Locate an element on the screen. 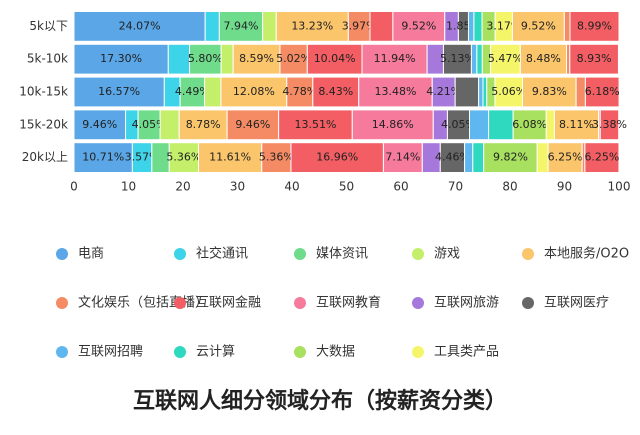  value-label: 13.48% is located at coordinates (396, 91).